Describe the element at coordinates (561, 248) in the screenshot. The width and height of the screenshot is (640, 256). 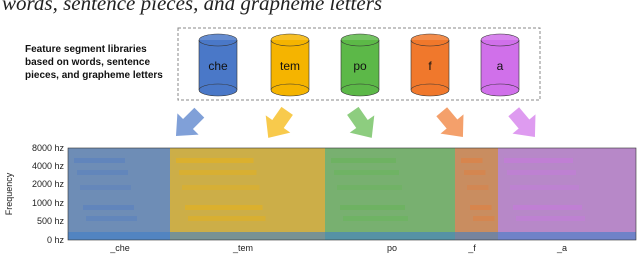
I see `x-tick-label: _a` at that location.